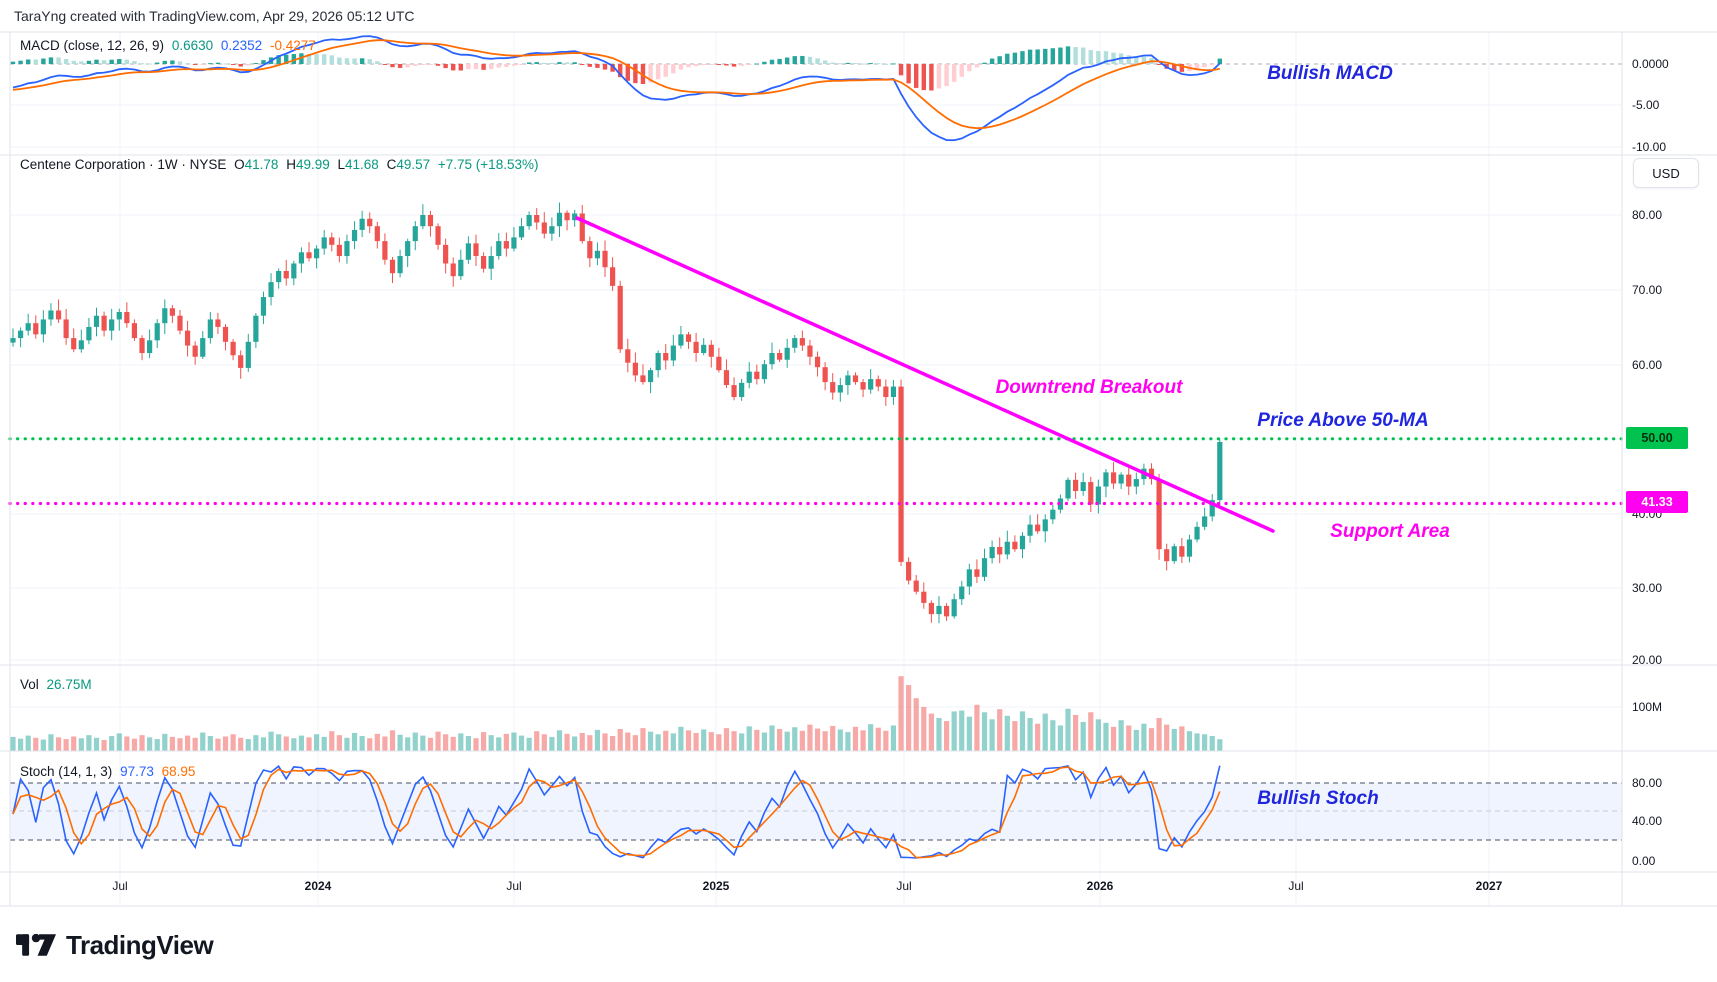 The width and height of the screenshot is (1717, 982). I want to click on stoch-legend-title: Stoch (14, 1, 3), so click(66, 771).